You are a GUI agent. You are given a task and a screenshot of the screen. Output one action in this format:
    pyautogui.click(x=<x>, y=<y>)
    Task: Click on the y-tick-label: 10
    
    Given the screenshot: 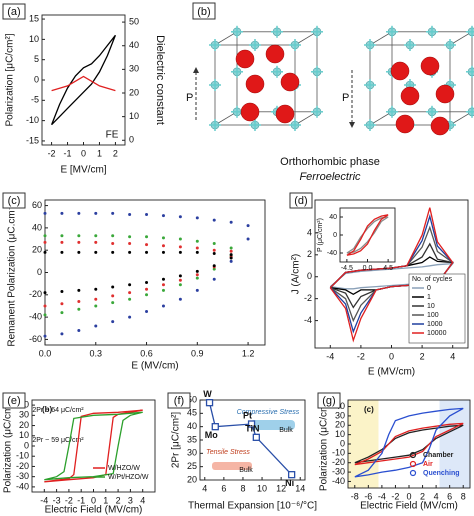 What is the action you would take?
    pyautogui.click(x=34, y=39)
    